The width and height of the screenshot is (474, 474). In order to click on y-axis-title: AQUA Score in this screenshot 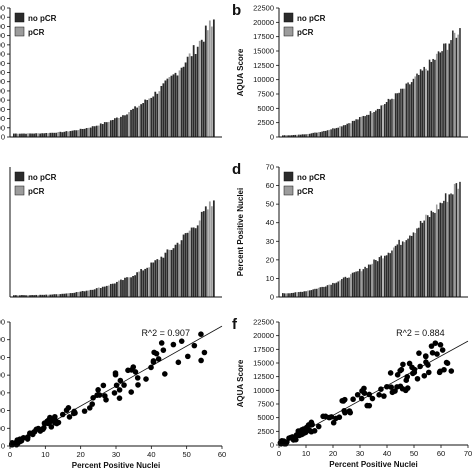, I will do `click(240, 383)`.